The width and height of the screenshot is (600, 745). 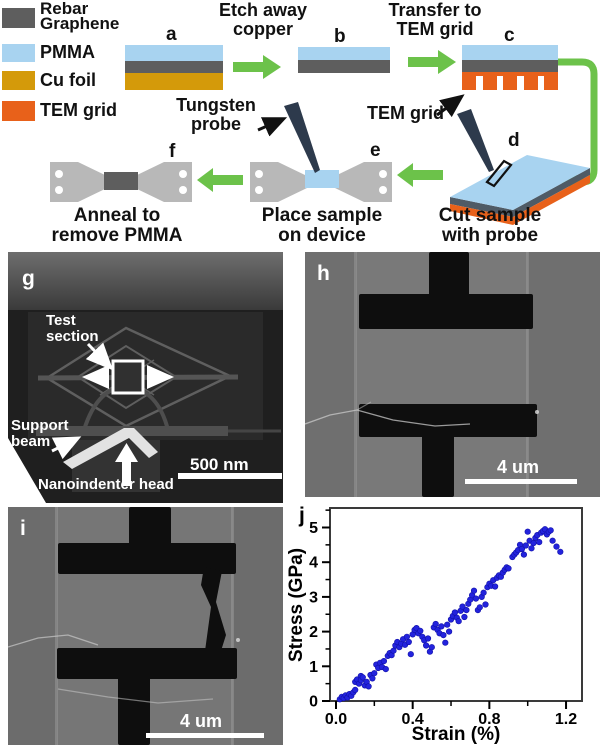 I want to click on fracture-tear, so click(x=213, y=610).